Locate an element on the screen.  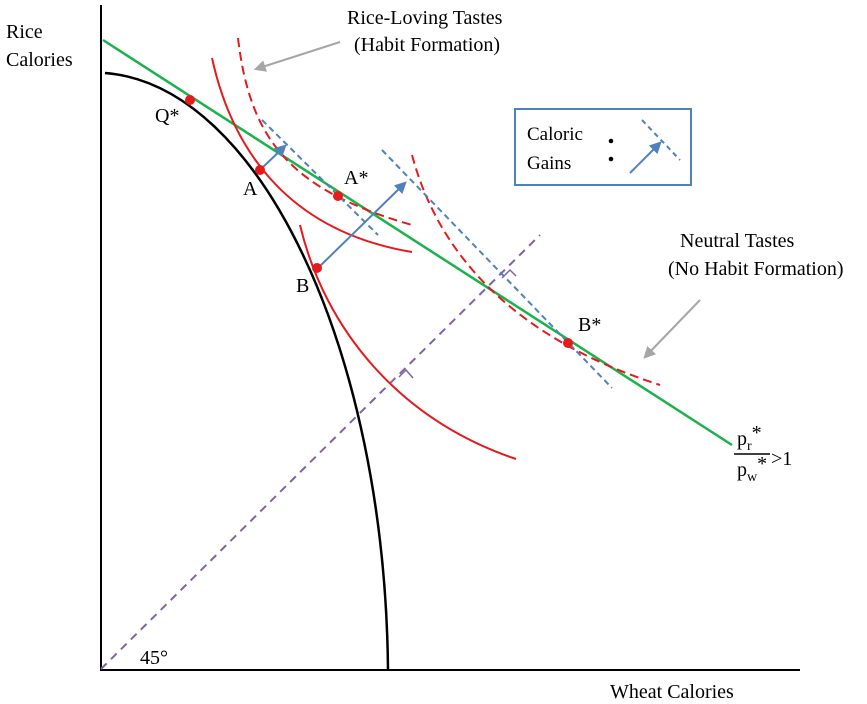
caloric-gain-arrow-b is located at coordinates (362, 225).